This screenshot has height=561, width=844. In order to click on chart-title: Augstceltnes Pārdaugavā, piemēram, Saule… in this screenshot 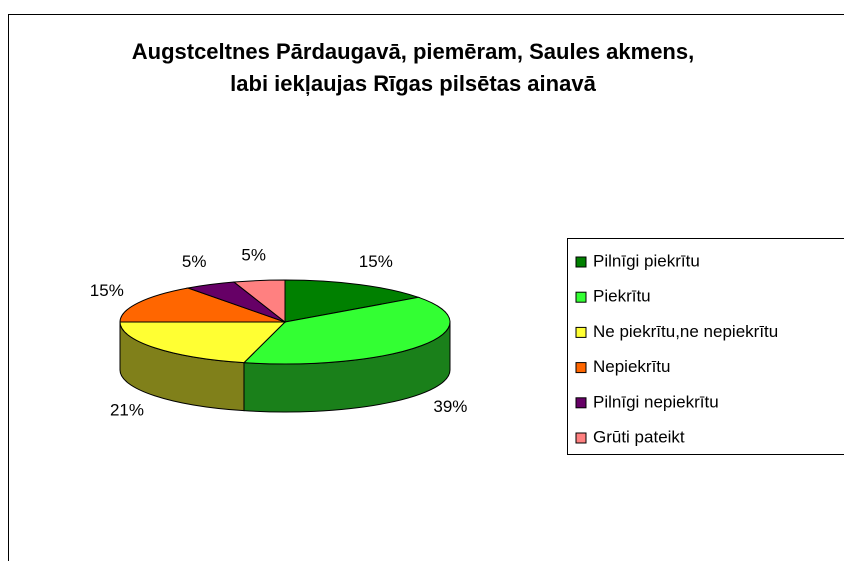, I will do `click(413, 67)`.